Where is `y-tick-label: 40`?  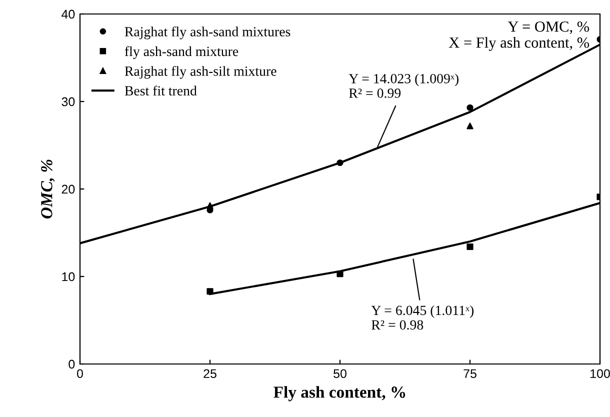
y-tick-label: 40 is located at coordinates (68, 14).